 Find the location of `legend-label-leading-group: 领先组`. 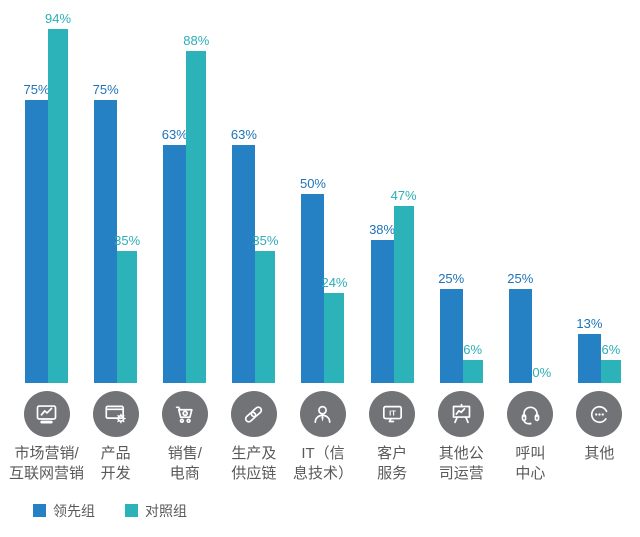

legend-label-leading-group: 领先组 is located at coordinates (74, 510).